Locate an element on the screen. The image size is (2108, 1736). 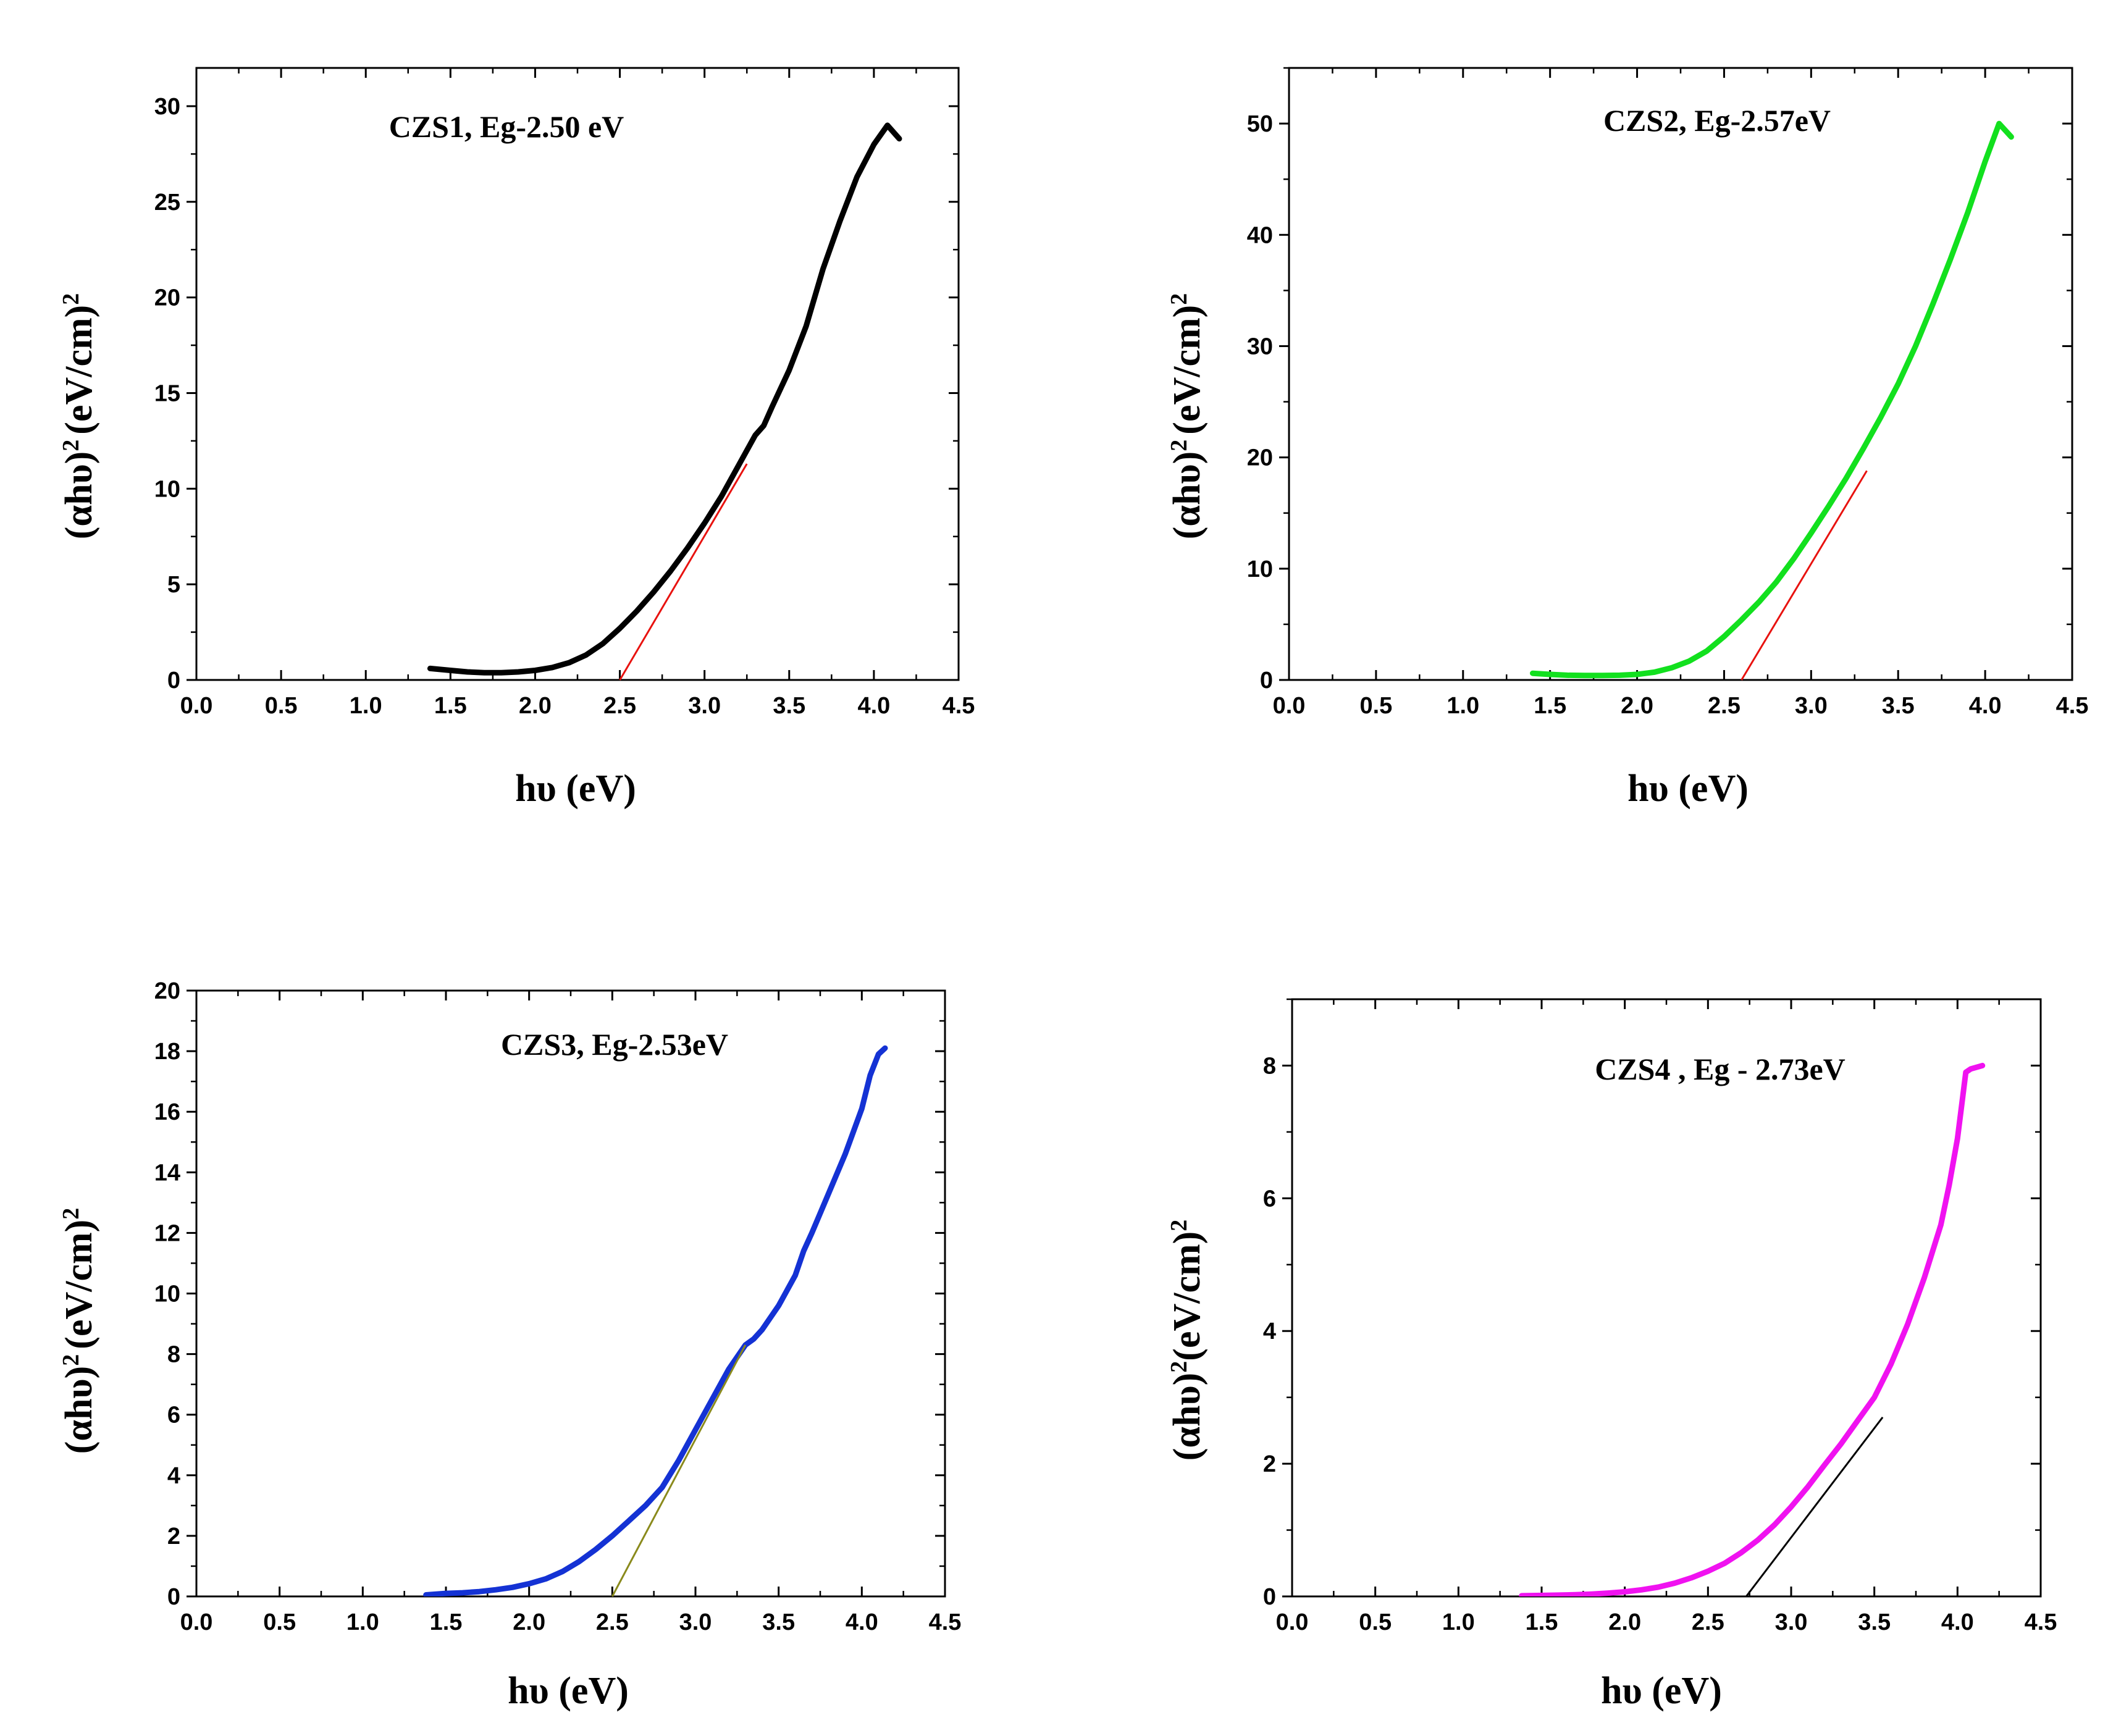
y-tick-label: 30 is located at coordinates (167, 107).